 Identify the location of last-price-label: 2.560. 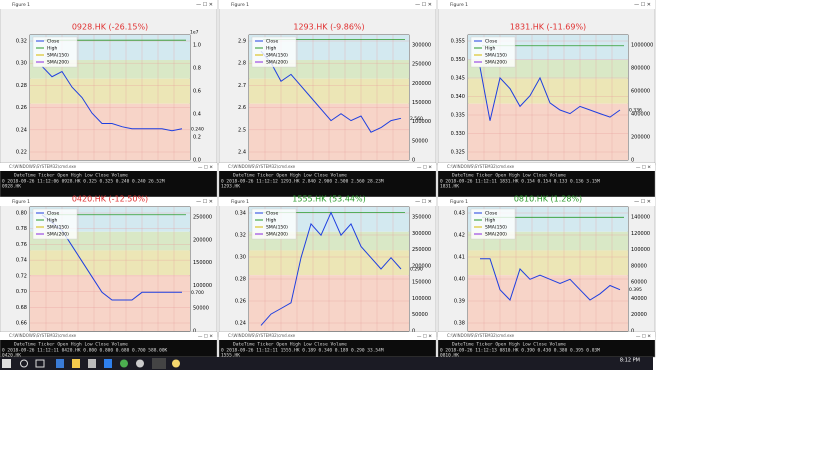
(416, 119).